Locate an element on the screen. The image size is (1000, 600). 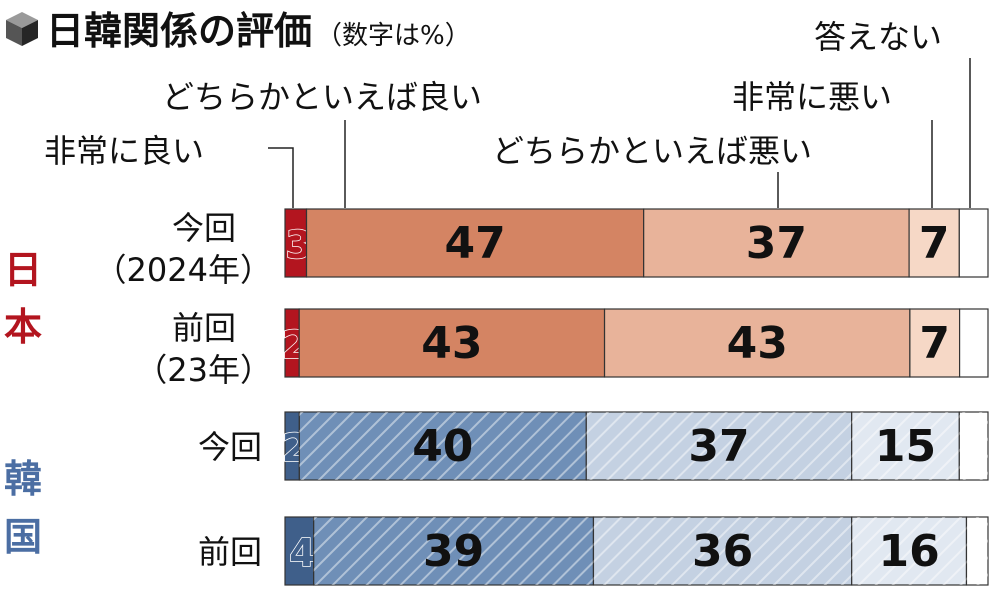
data-label-somewhat-good: 40 is located at coordinates (442, 446).